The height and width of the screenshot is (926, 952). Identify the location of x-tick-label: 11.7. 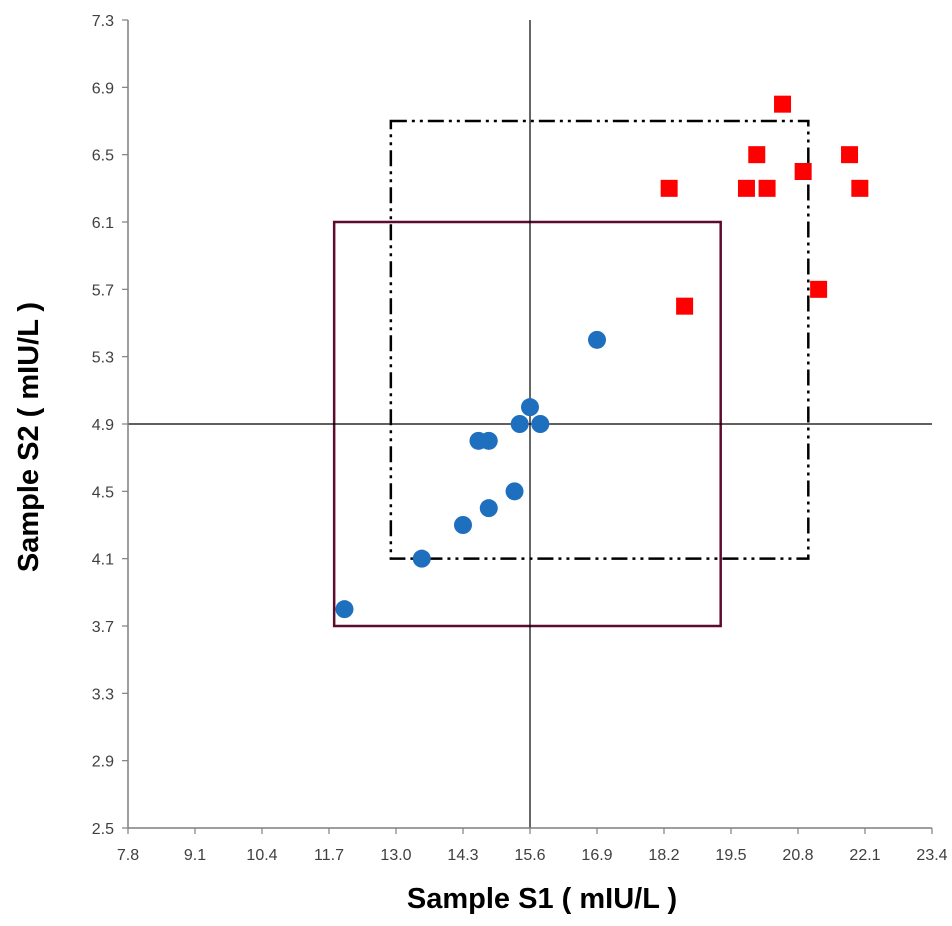
(329, 855).